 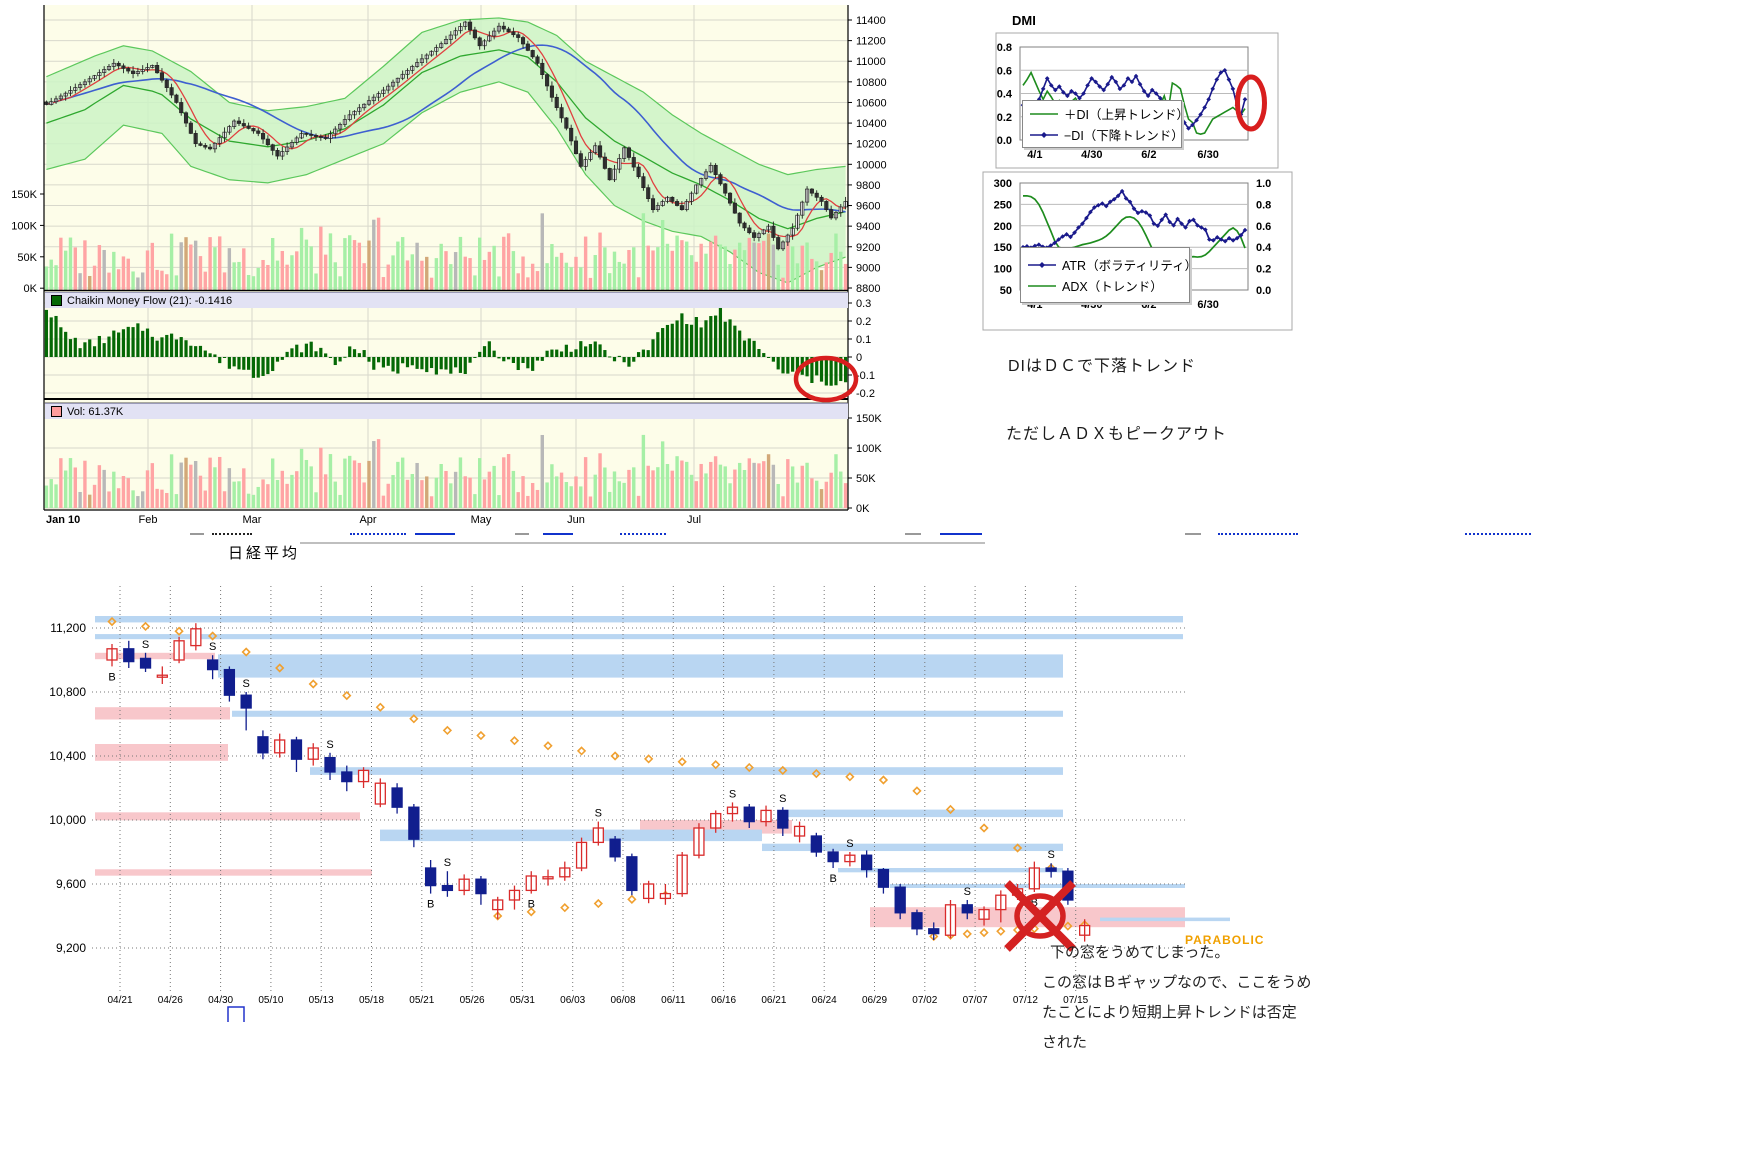 I want to click on atr-legend: ATR（ボラティリティ） ADX（トレンド）, so click(x=1108, y=275).